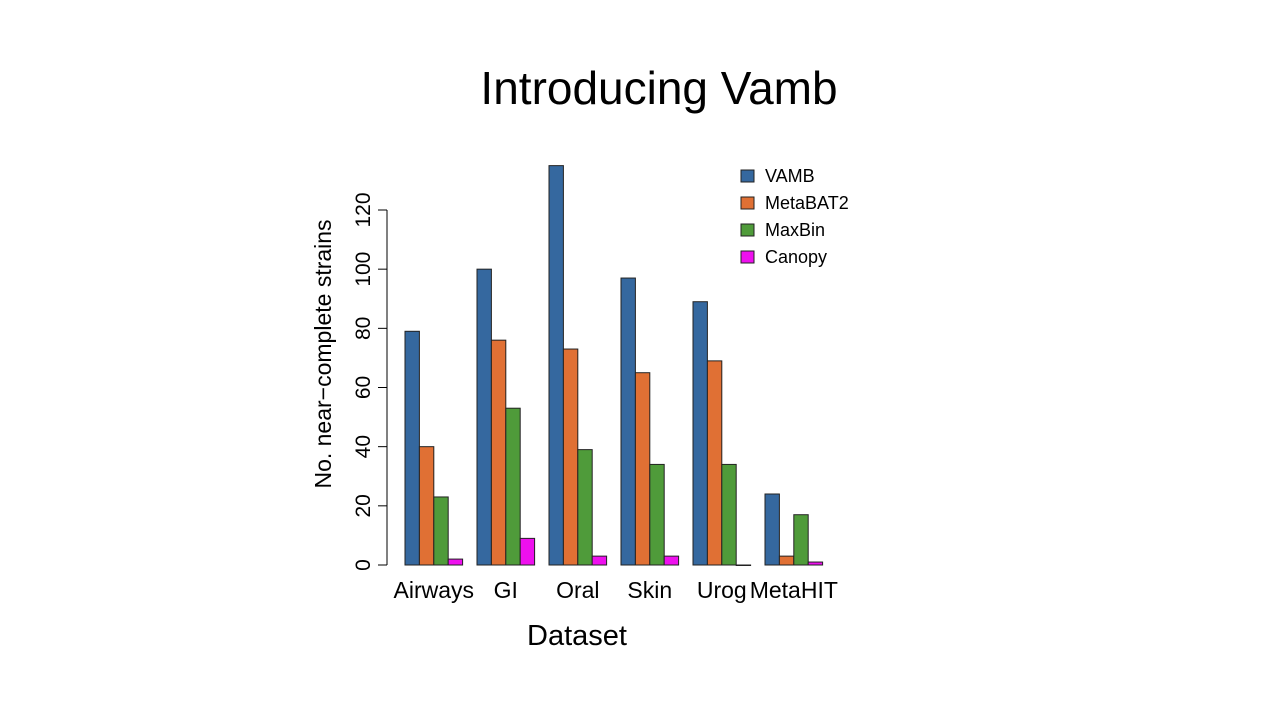  I want to click on bar-vamb-skin, so click(628, 421).